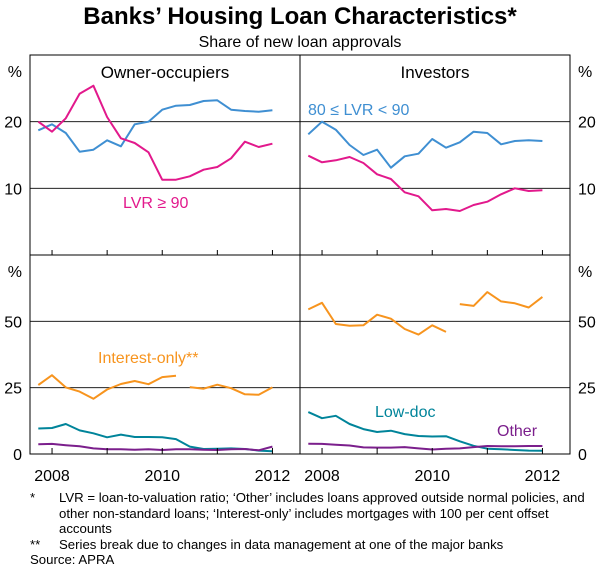 This screenshot has width=600, height=575. I want to click on y-tick-label-owner-top-20: 20, so click(13, 123).